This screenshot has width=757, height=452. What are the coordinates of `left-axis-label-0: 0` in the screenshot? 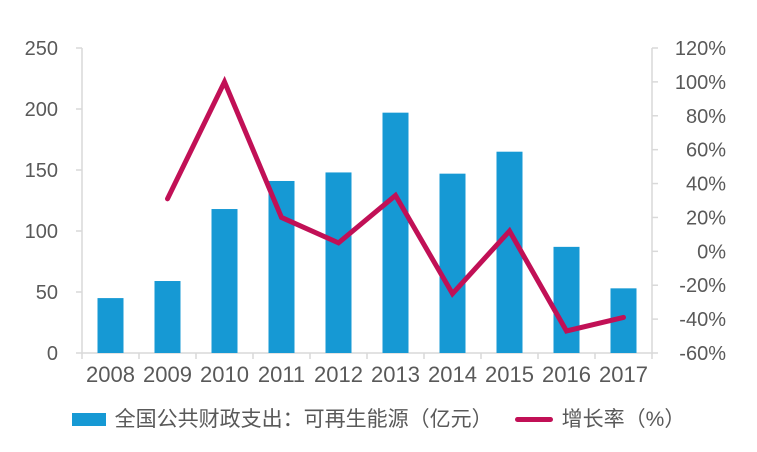 It's located at (52, 354).